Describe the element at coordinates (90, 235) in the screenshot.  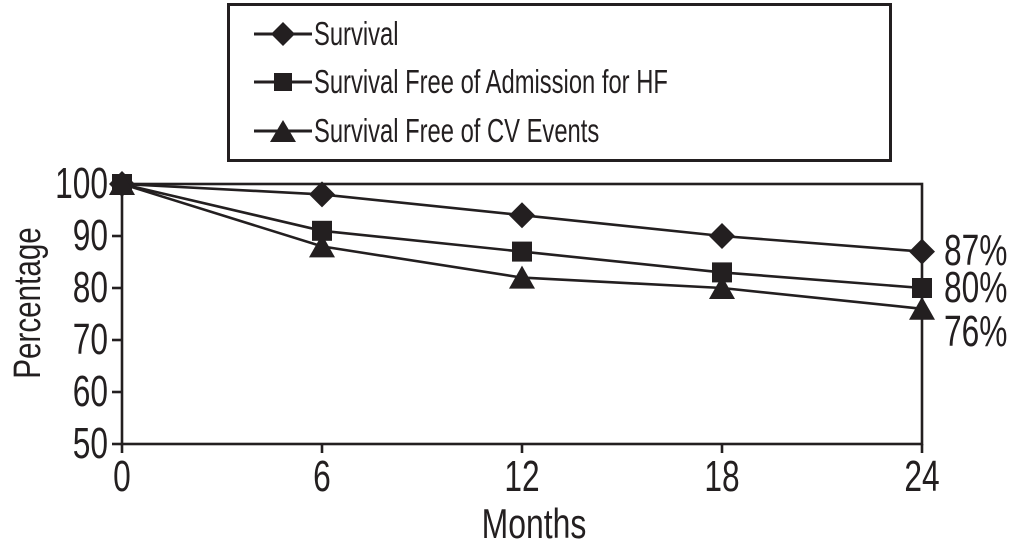
I see `y-tick-90: 90` at that location.